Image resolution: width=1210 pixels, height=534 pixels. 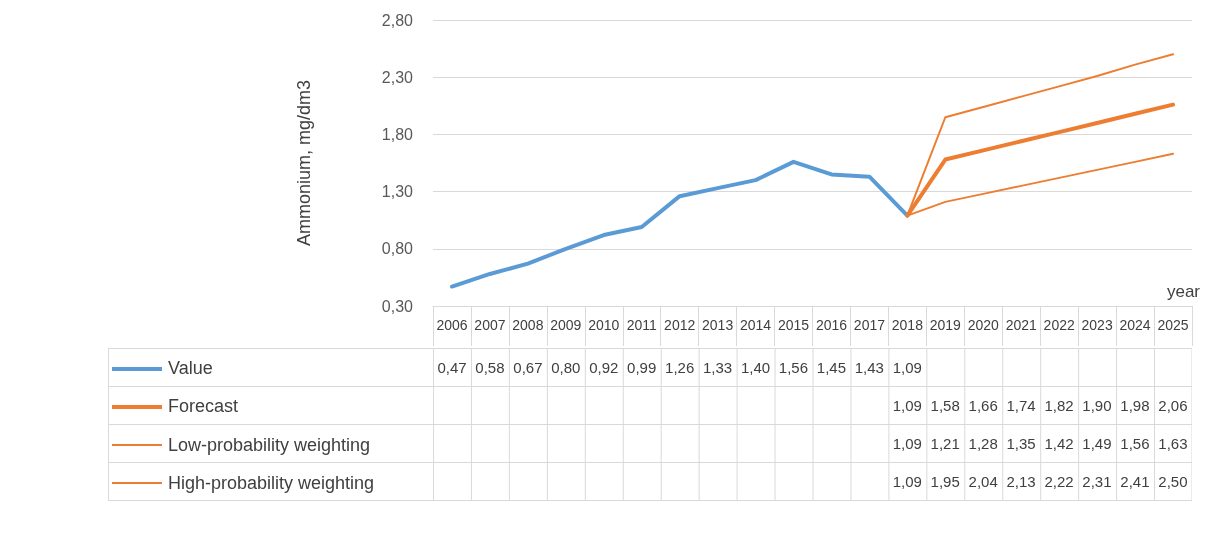 I want to click on data-label: 0,58, so click(x=490, y=367).